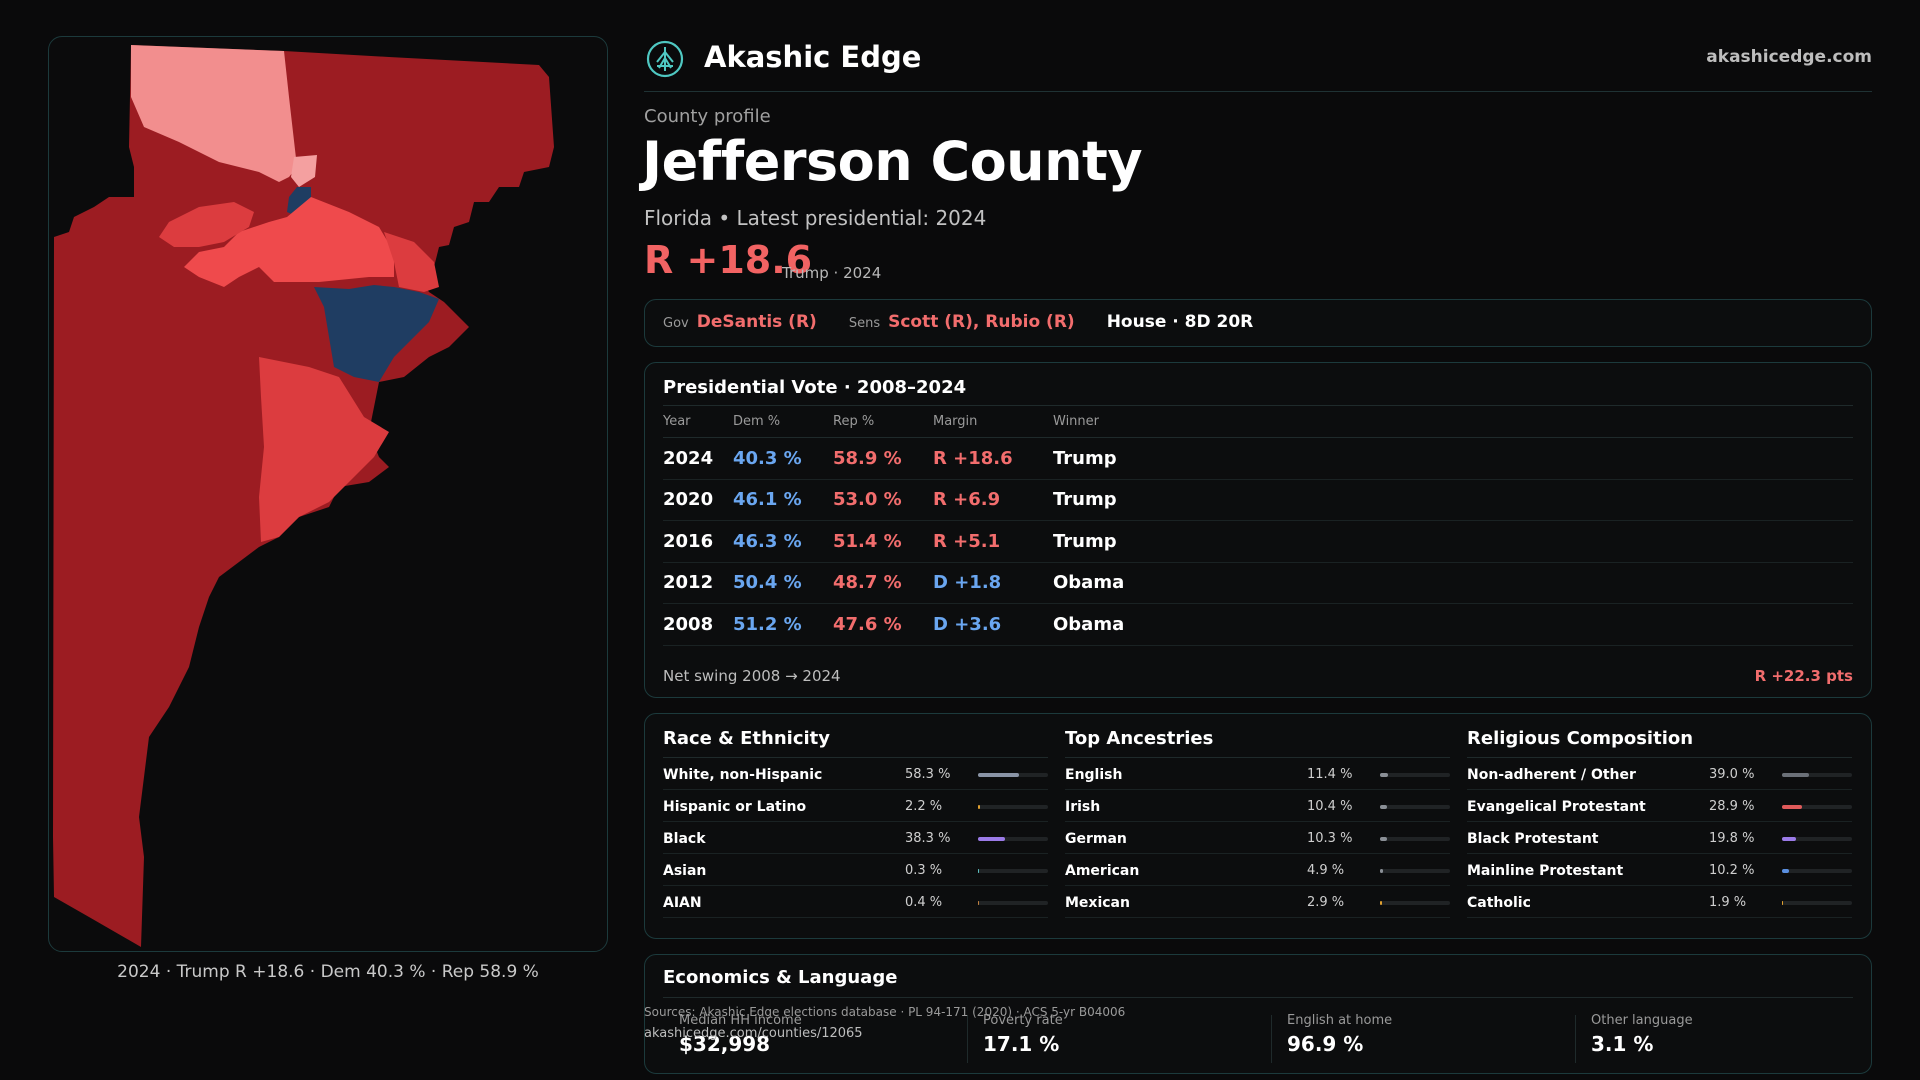  I want to click on page-eyebrow: County profile, so click(707, 116).